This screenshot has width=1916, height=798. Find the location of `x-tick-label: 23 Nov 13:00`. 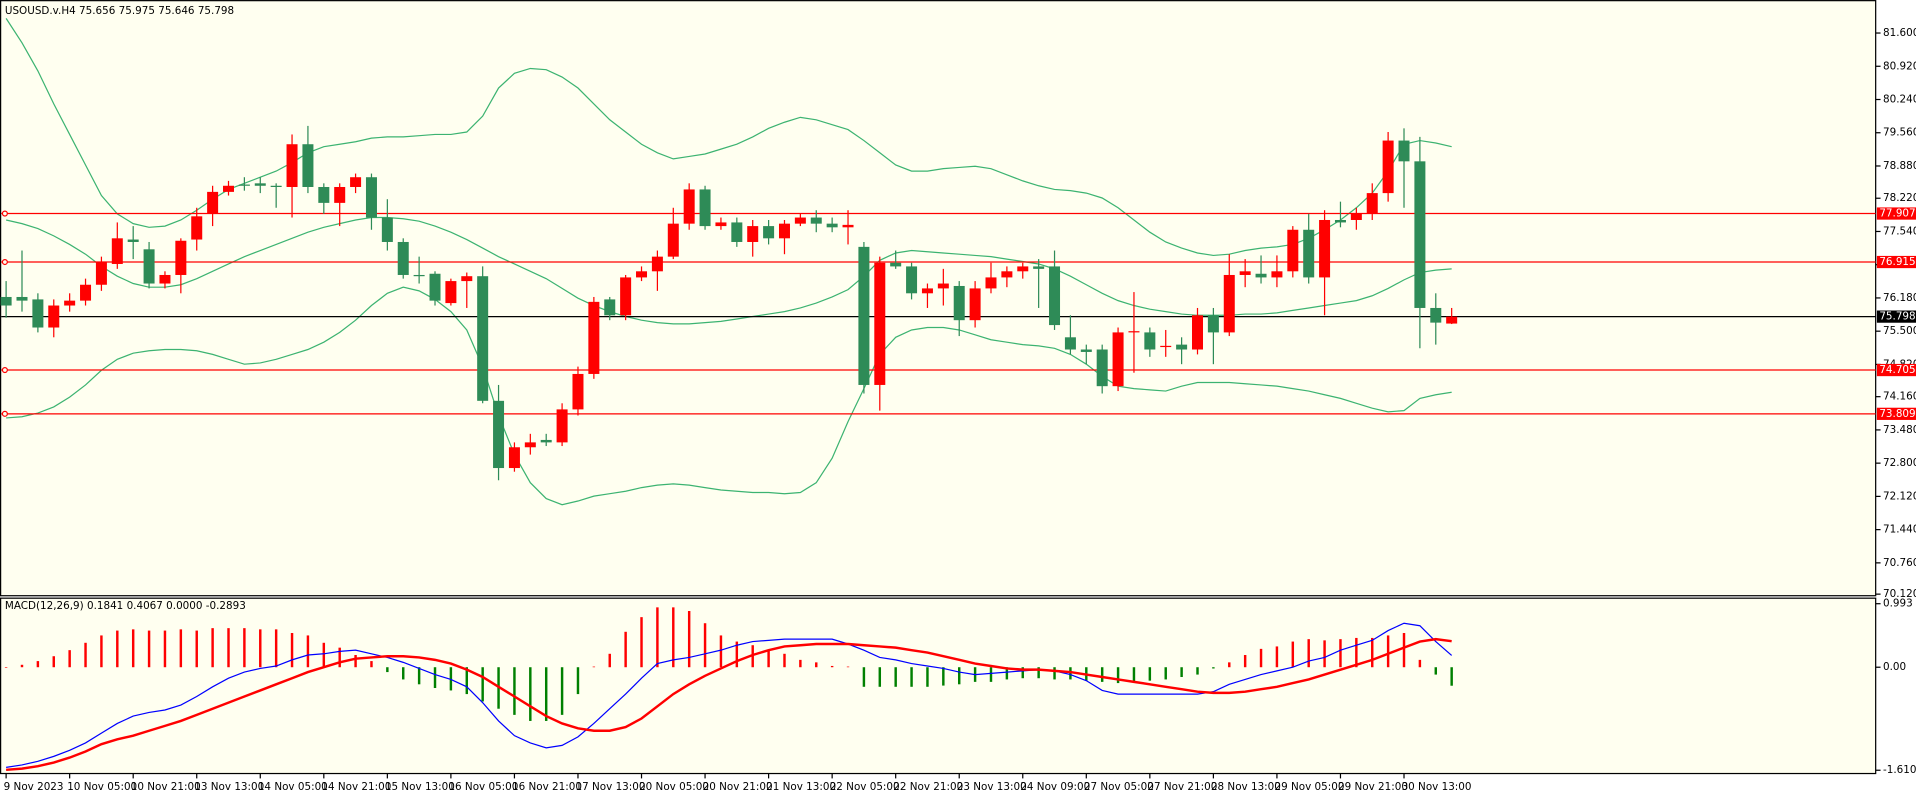

x-tick-label: 23 Nov 13:00 is located at coordinates (992, 787).